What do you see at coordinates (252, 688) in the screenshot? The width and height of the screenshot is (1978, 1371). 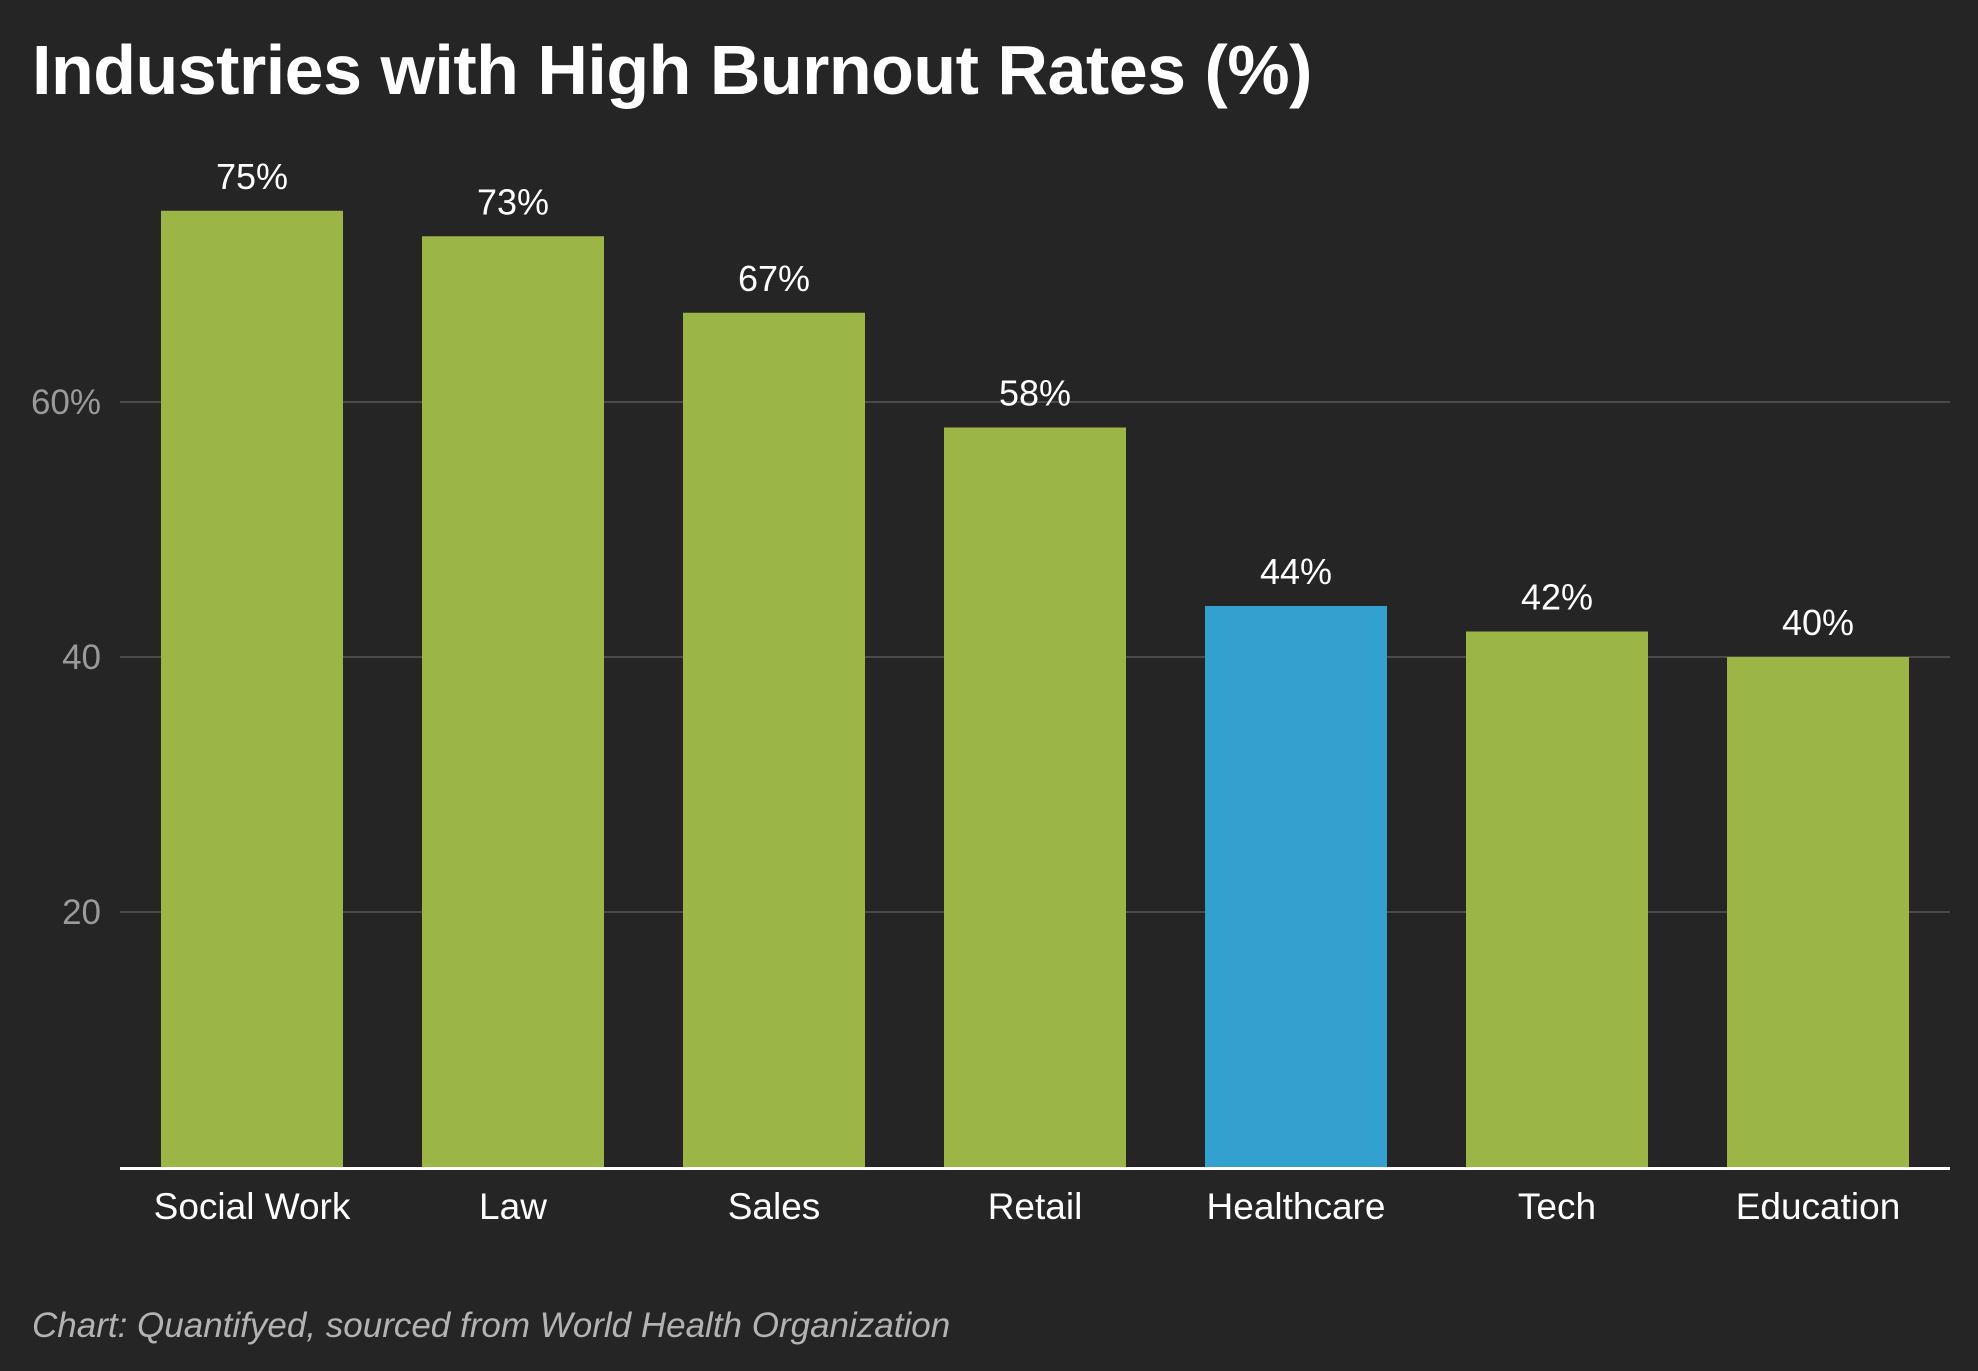 I see `bar-social-work` at bounding box center [252, 688].